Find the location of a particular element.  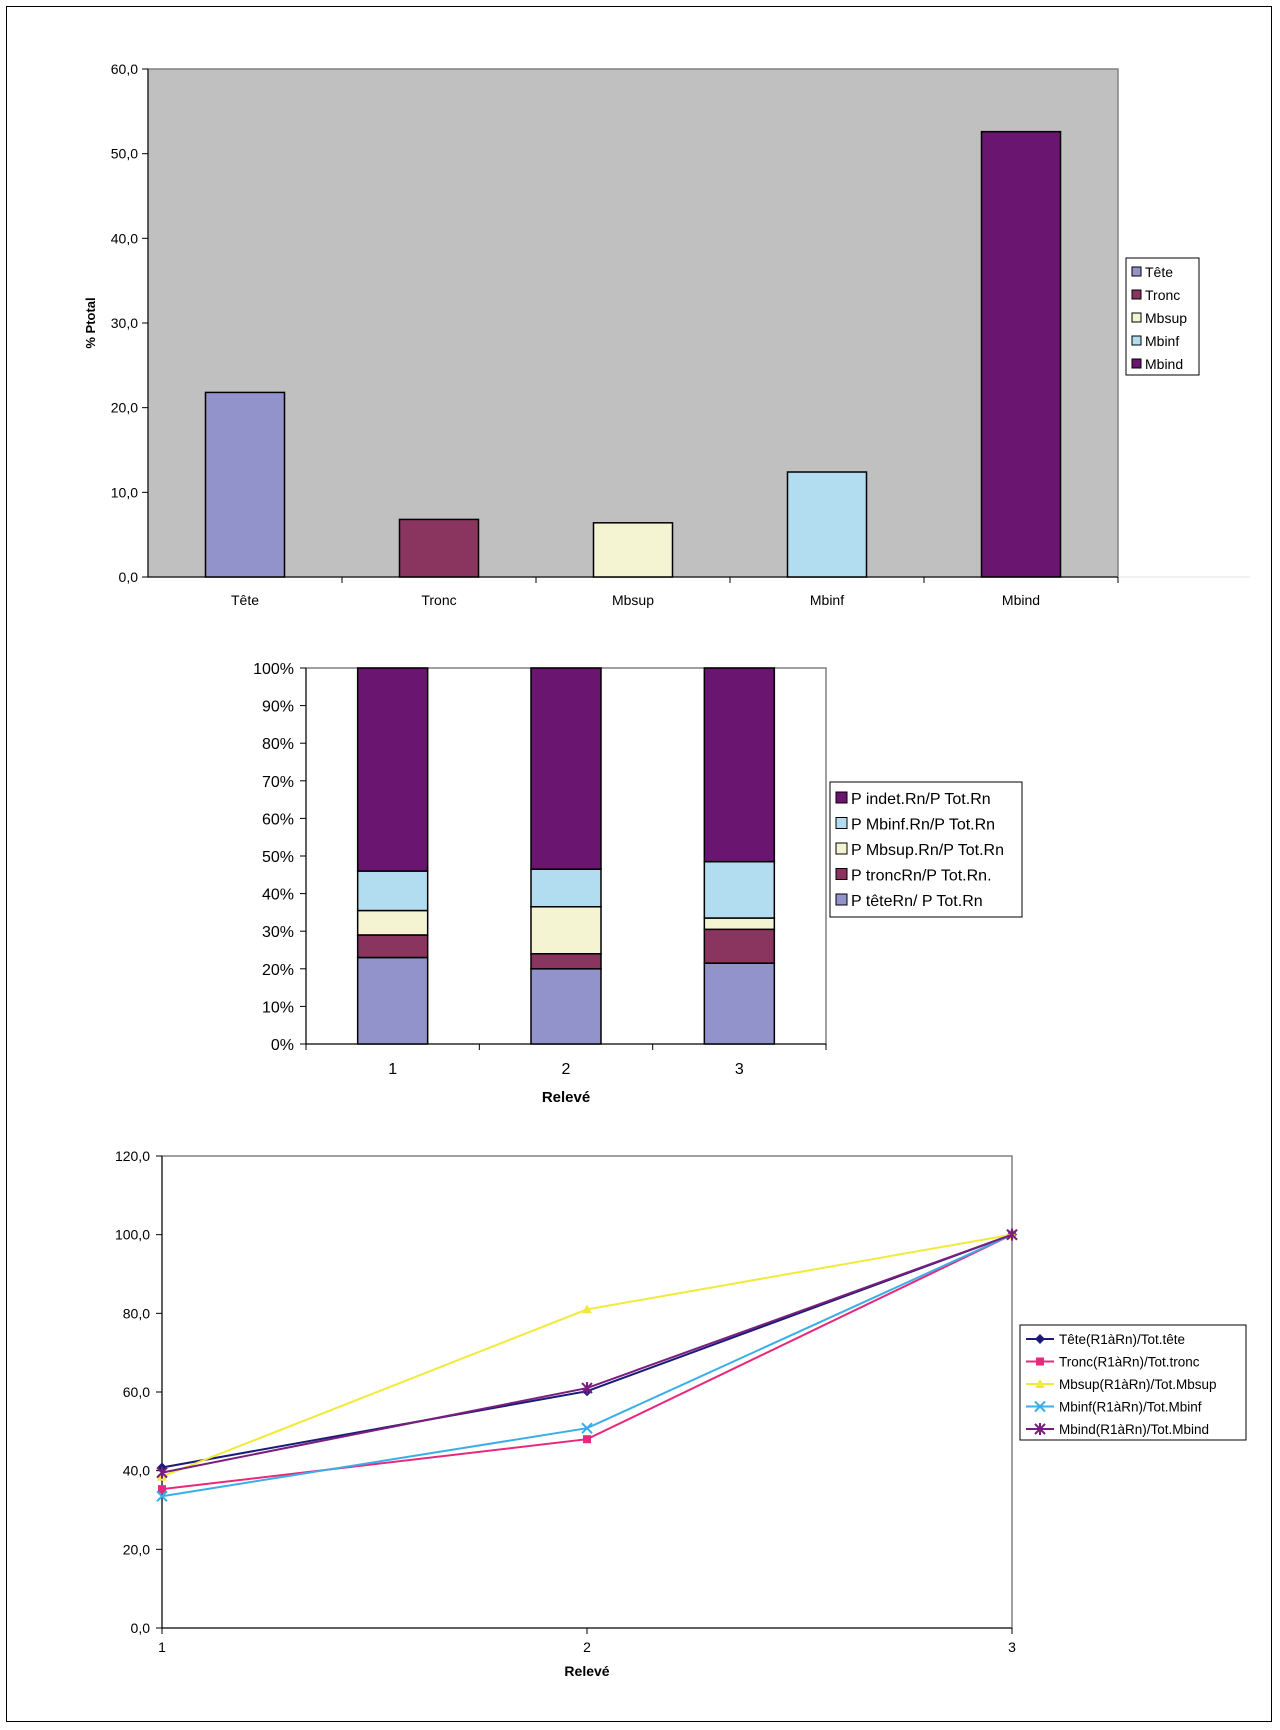

legend: Tête Tronc Mbsup Mbinf Mbind is located at coordinates (1162, 316).